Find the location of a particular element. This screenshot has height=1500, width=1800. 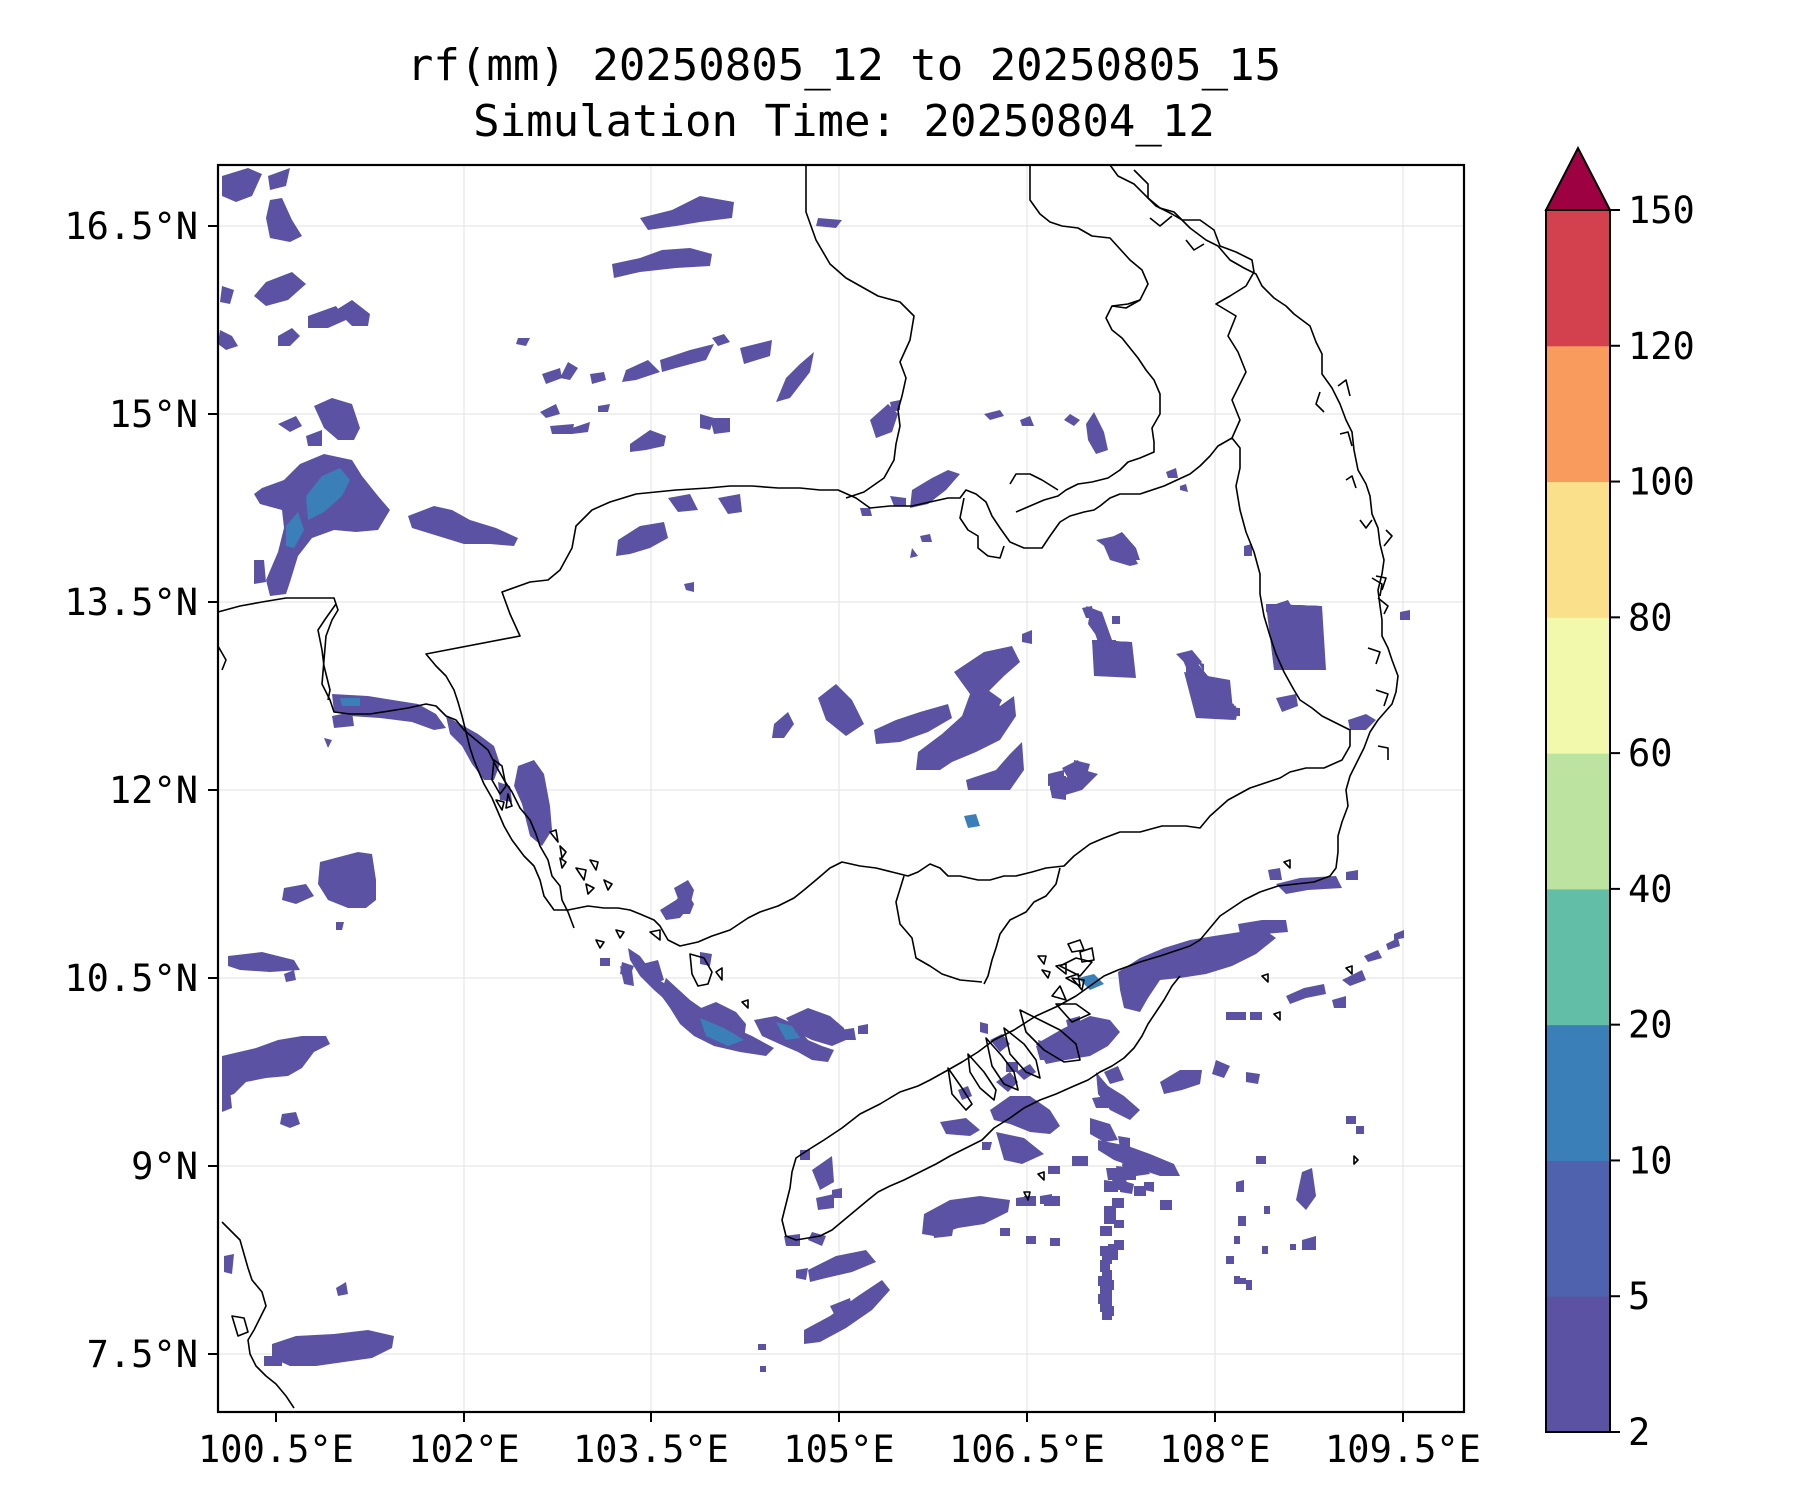

y-tick-label: 16.5°N is located at coordinates (131, 226).